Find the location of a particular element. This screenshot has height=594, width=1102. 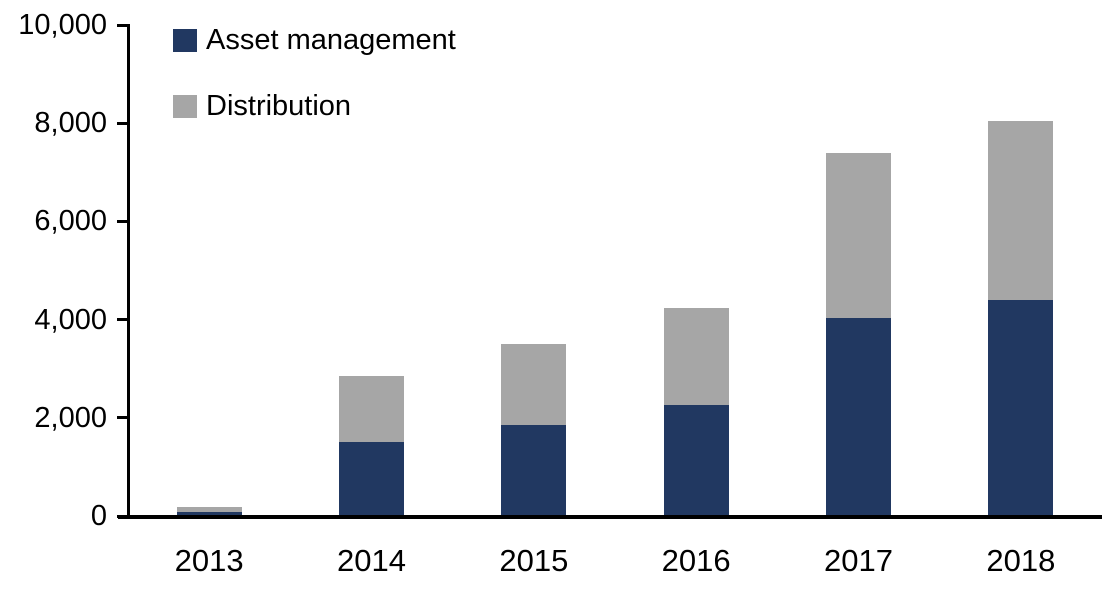

legend-label-asset-management: Asset management is located at coordinates (331, 40).